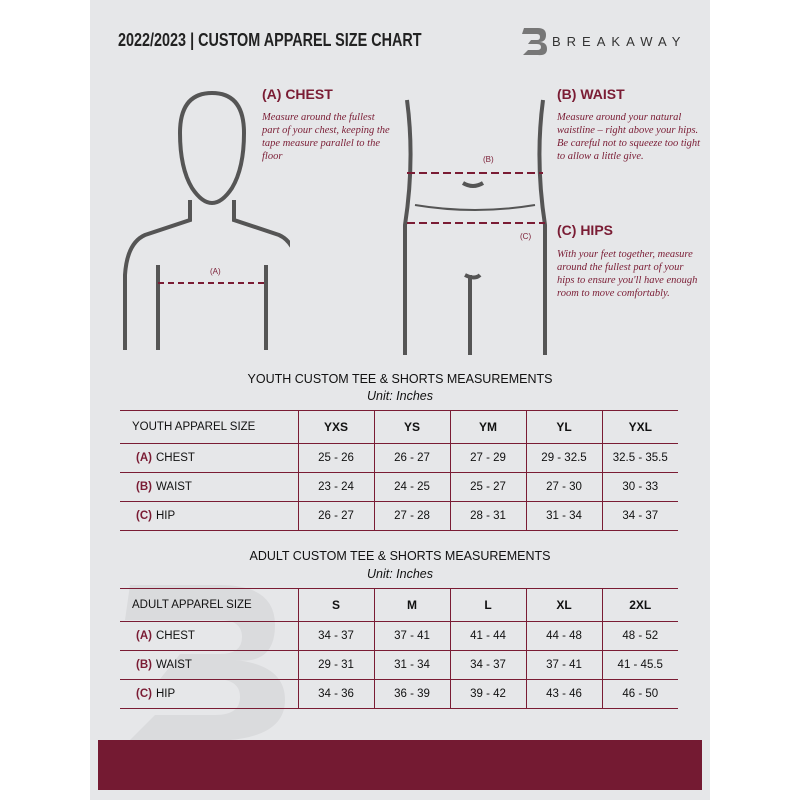 This screenshot has width=800, height=800. Describe the element at coordinates (487, 487) in the screenshot. I see `measurement-cell: 25 - 27` at that location.